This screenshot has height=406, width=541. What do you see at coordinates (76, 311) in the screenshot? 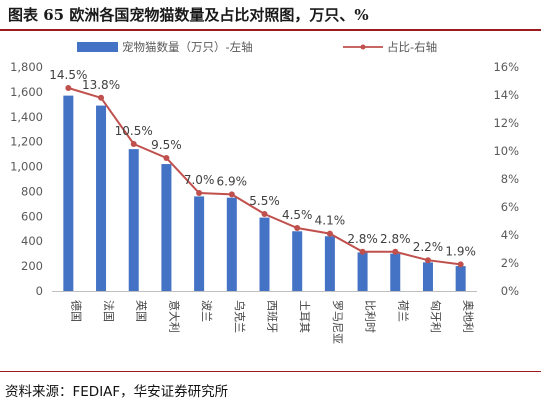
I see `category-label: 德国` at bounding box center [76, 311].